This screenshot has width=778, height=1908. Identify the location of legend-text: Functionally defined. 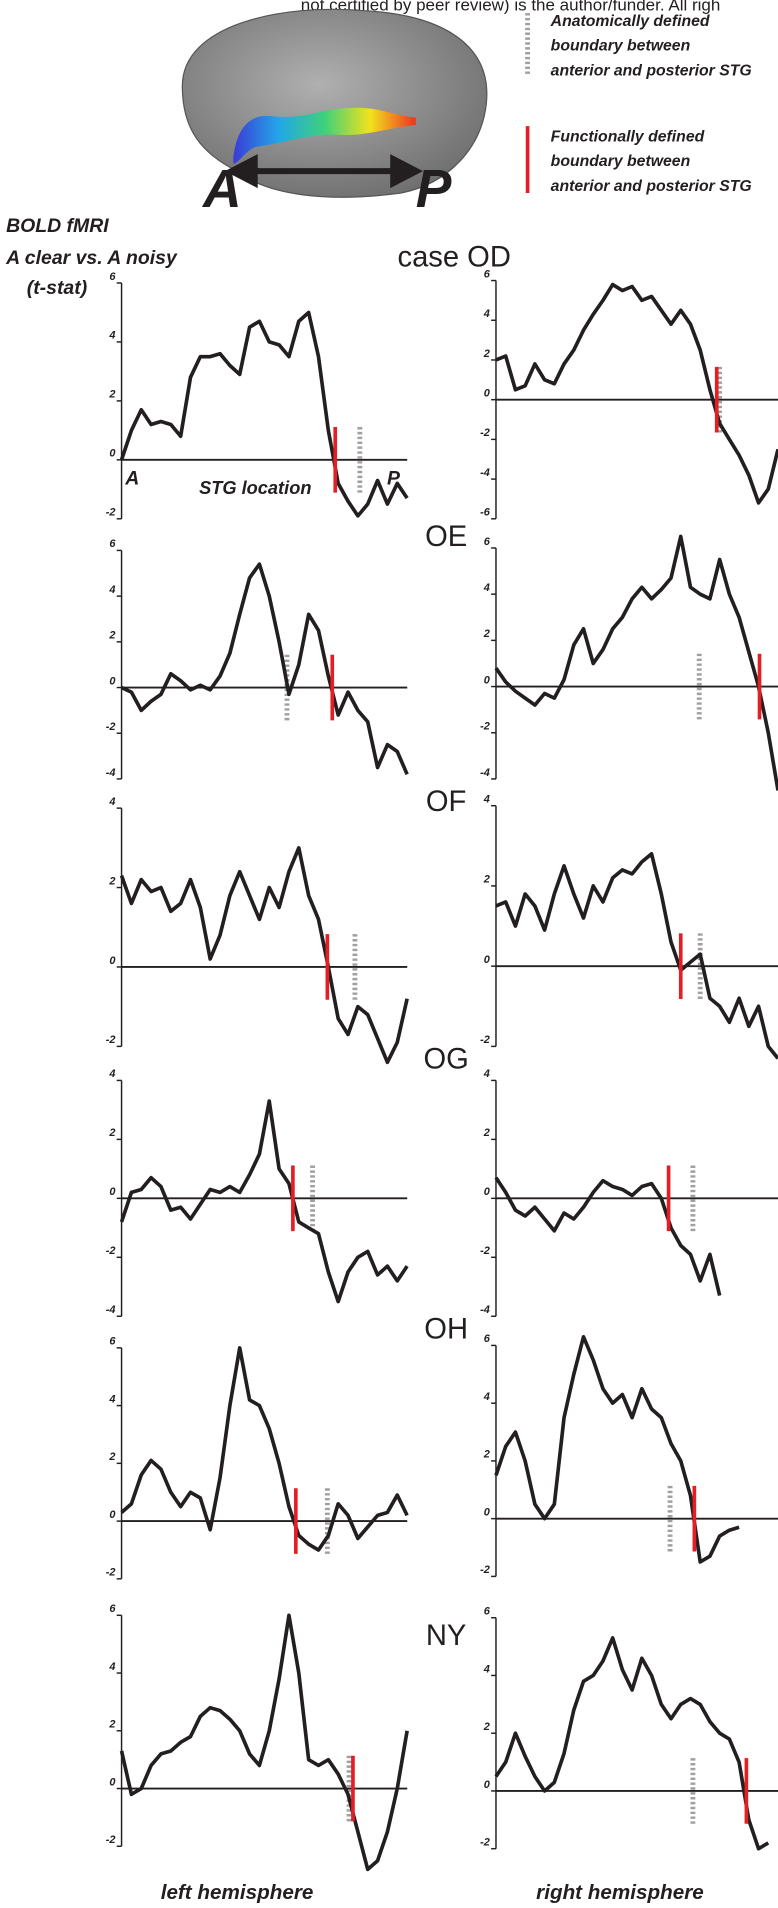
(628, 136).